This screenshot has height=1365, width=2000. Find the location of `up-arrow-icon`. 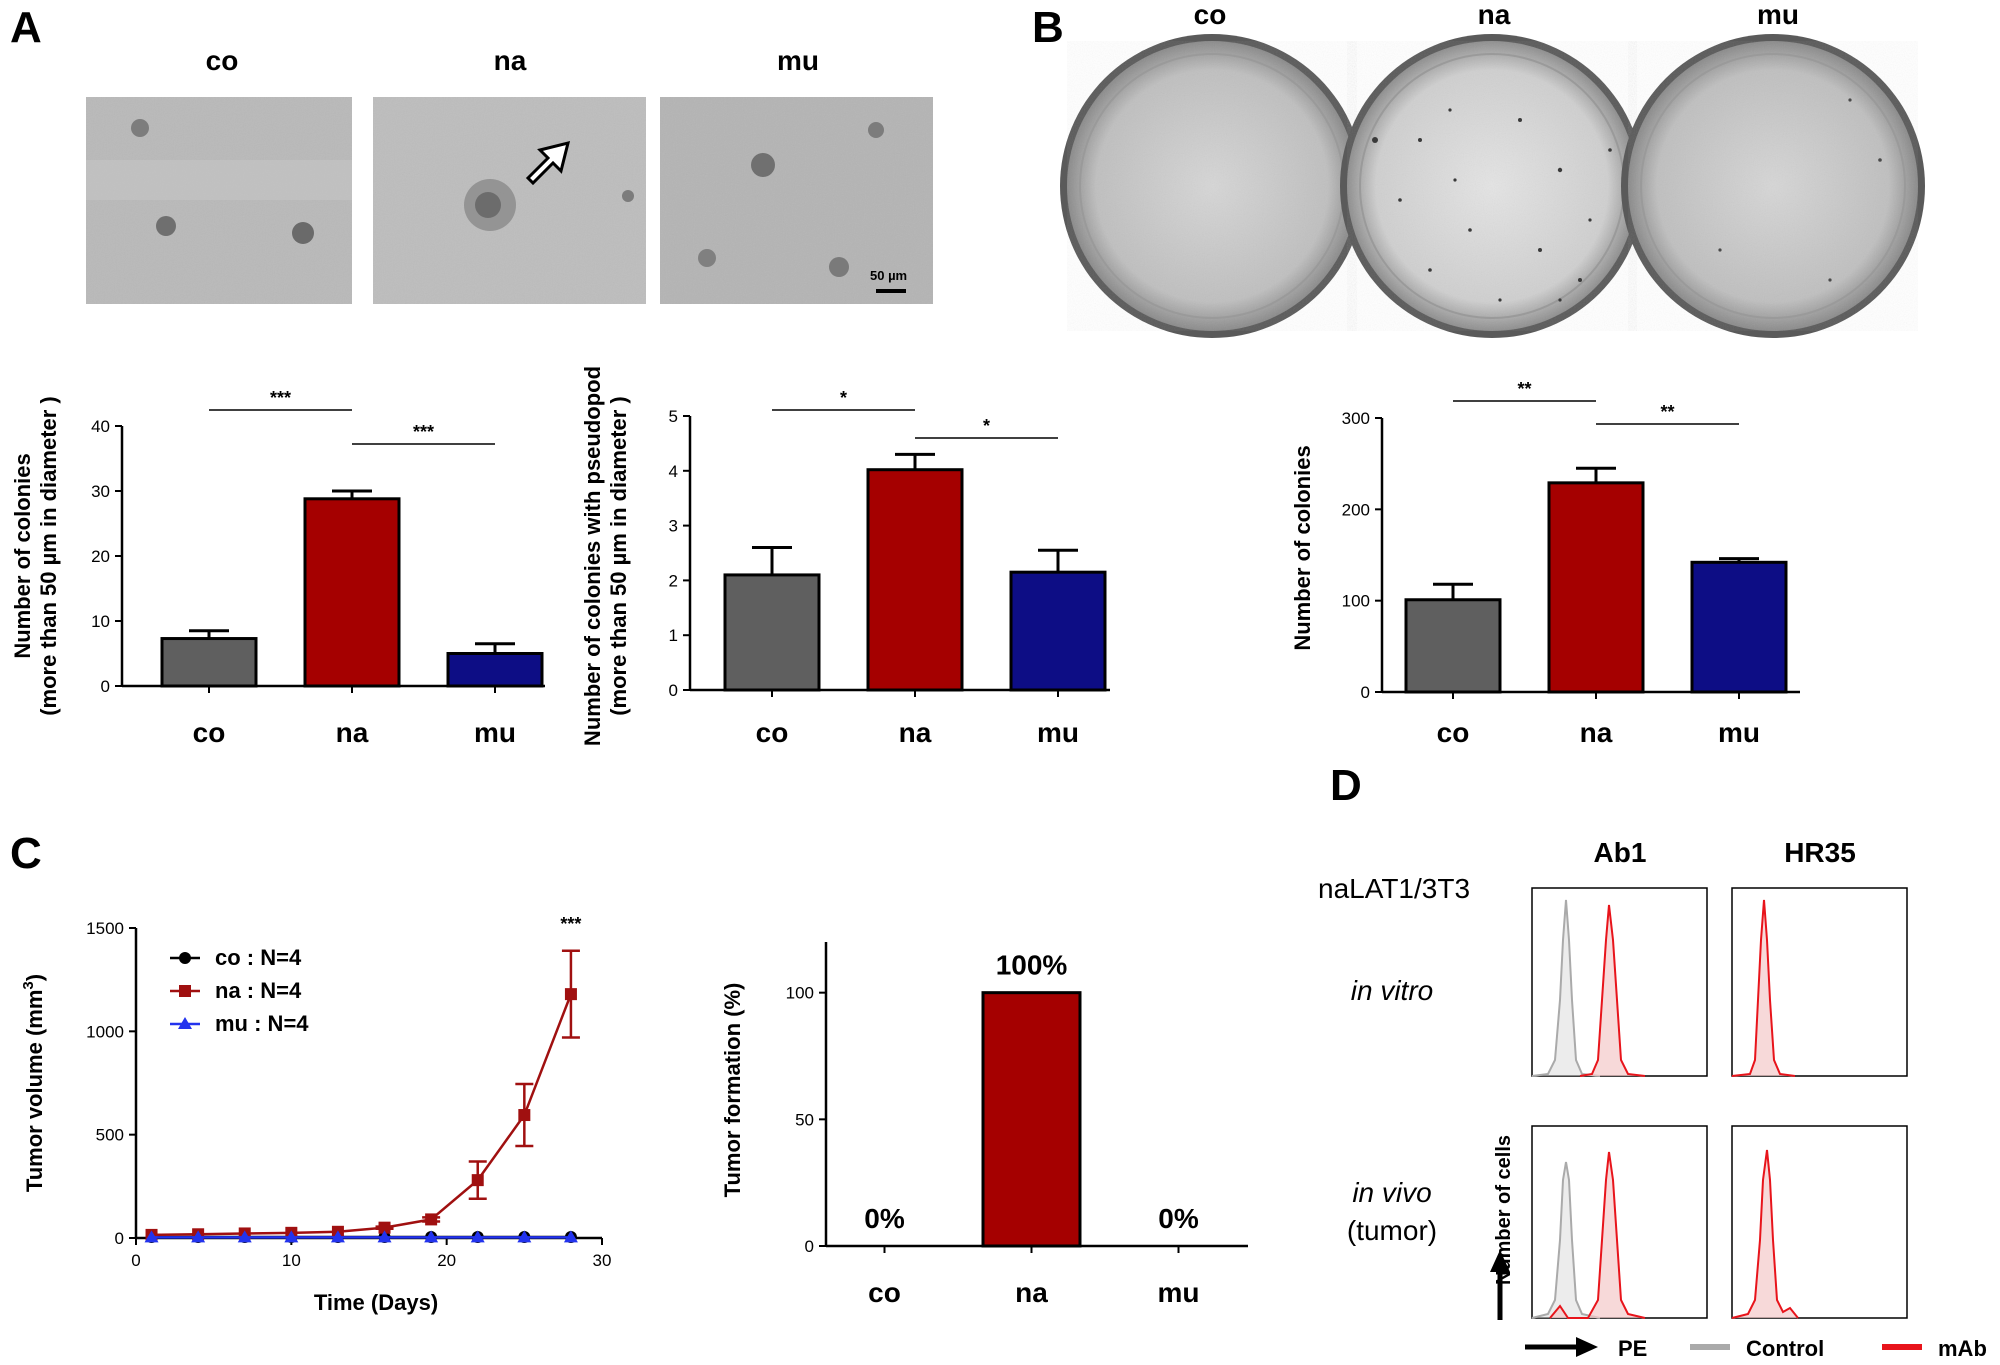

up-arrow-icon is located at coordinates (1500, 1261).